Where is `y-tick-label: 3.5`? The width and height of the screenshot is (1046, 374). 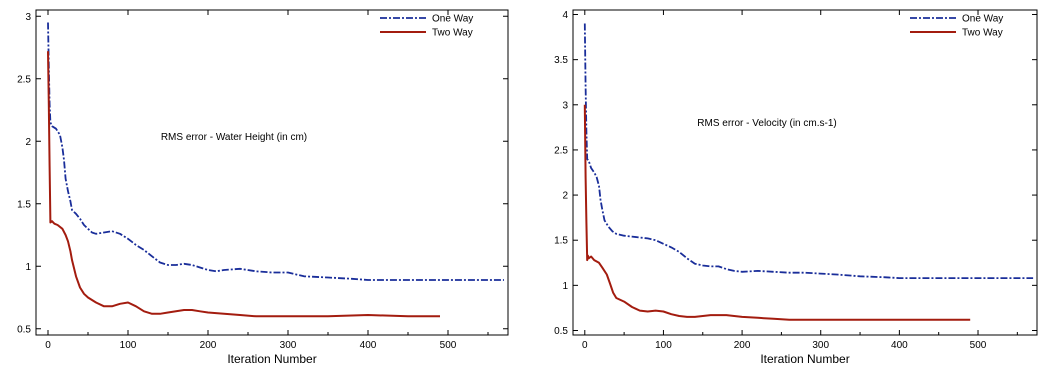
y-tick-label: 3.5 is located at coordinates (561, 60).